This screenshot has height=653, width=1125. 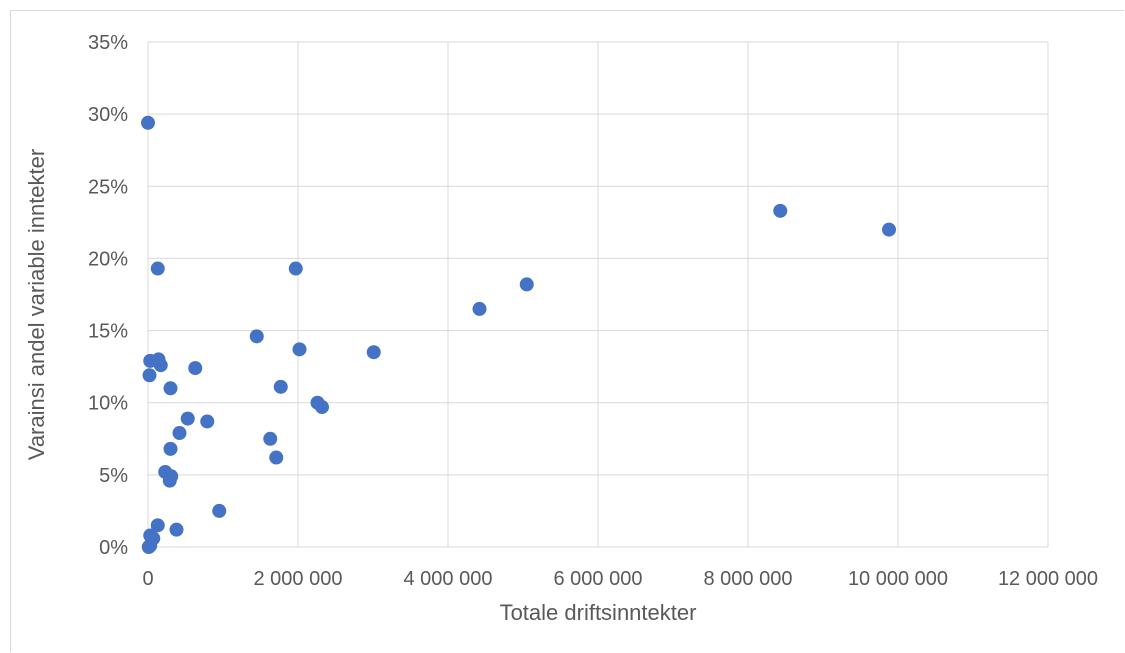 I want to click on x-tick-label: 10 000 000, so click(x=898, y=579).